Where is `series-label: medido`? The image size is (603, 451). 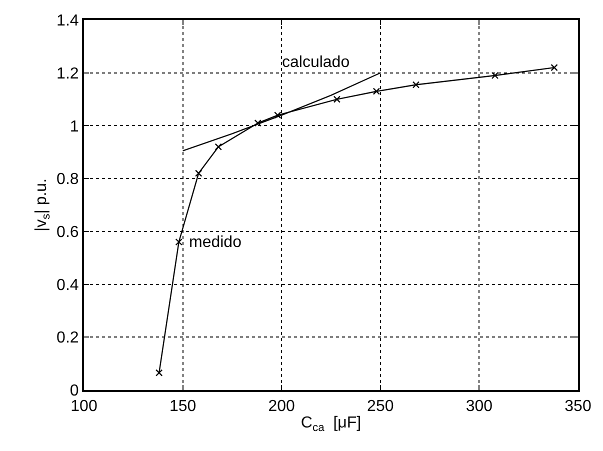 series-label: medido is located at coordinates (215, 242).